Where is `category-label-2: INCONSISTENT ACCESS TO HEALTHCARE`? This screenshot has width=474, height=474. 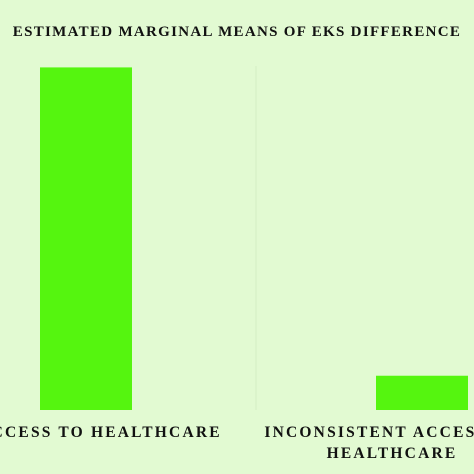
category-label-2: INCONSISTENT ACCESS TO HEALTHCARE is located at coordinates (369, 443).